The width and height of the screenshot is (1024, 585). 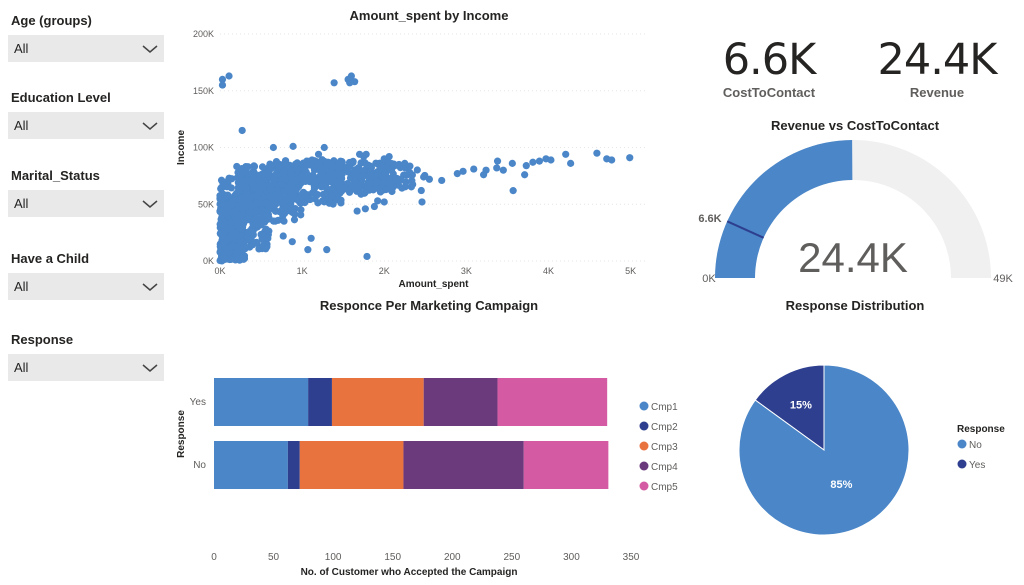 I want to click on slicer-dropdown-marital-status: All, so click(x=86, y=203).